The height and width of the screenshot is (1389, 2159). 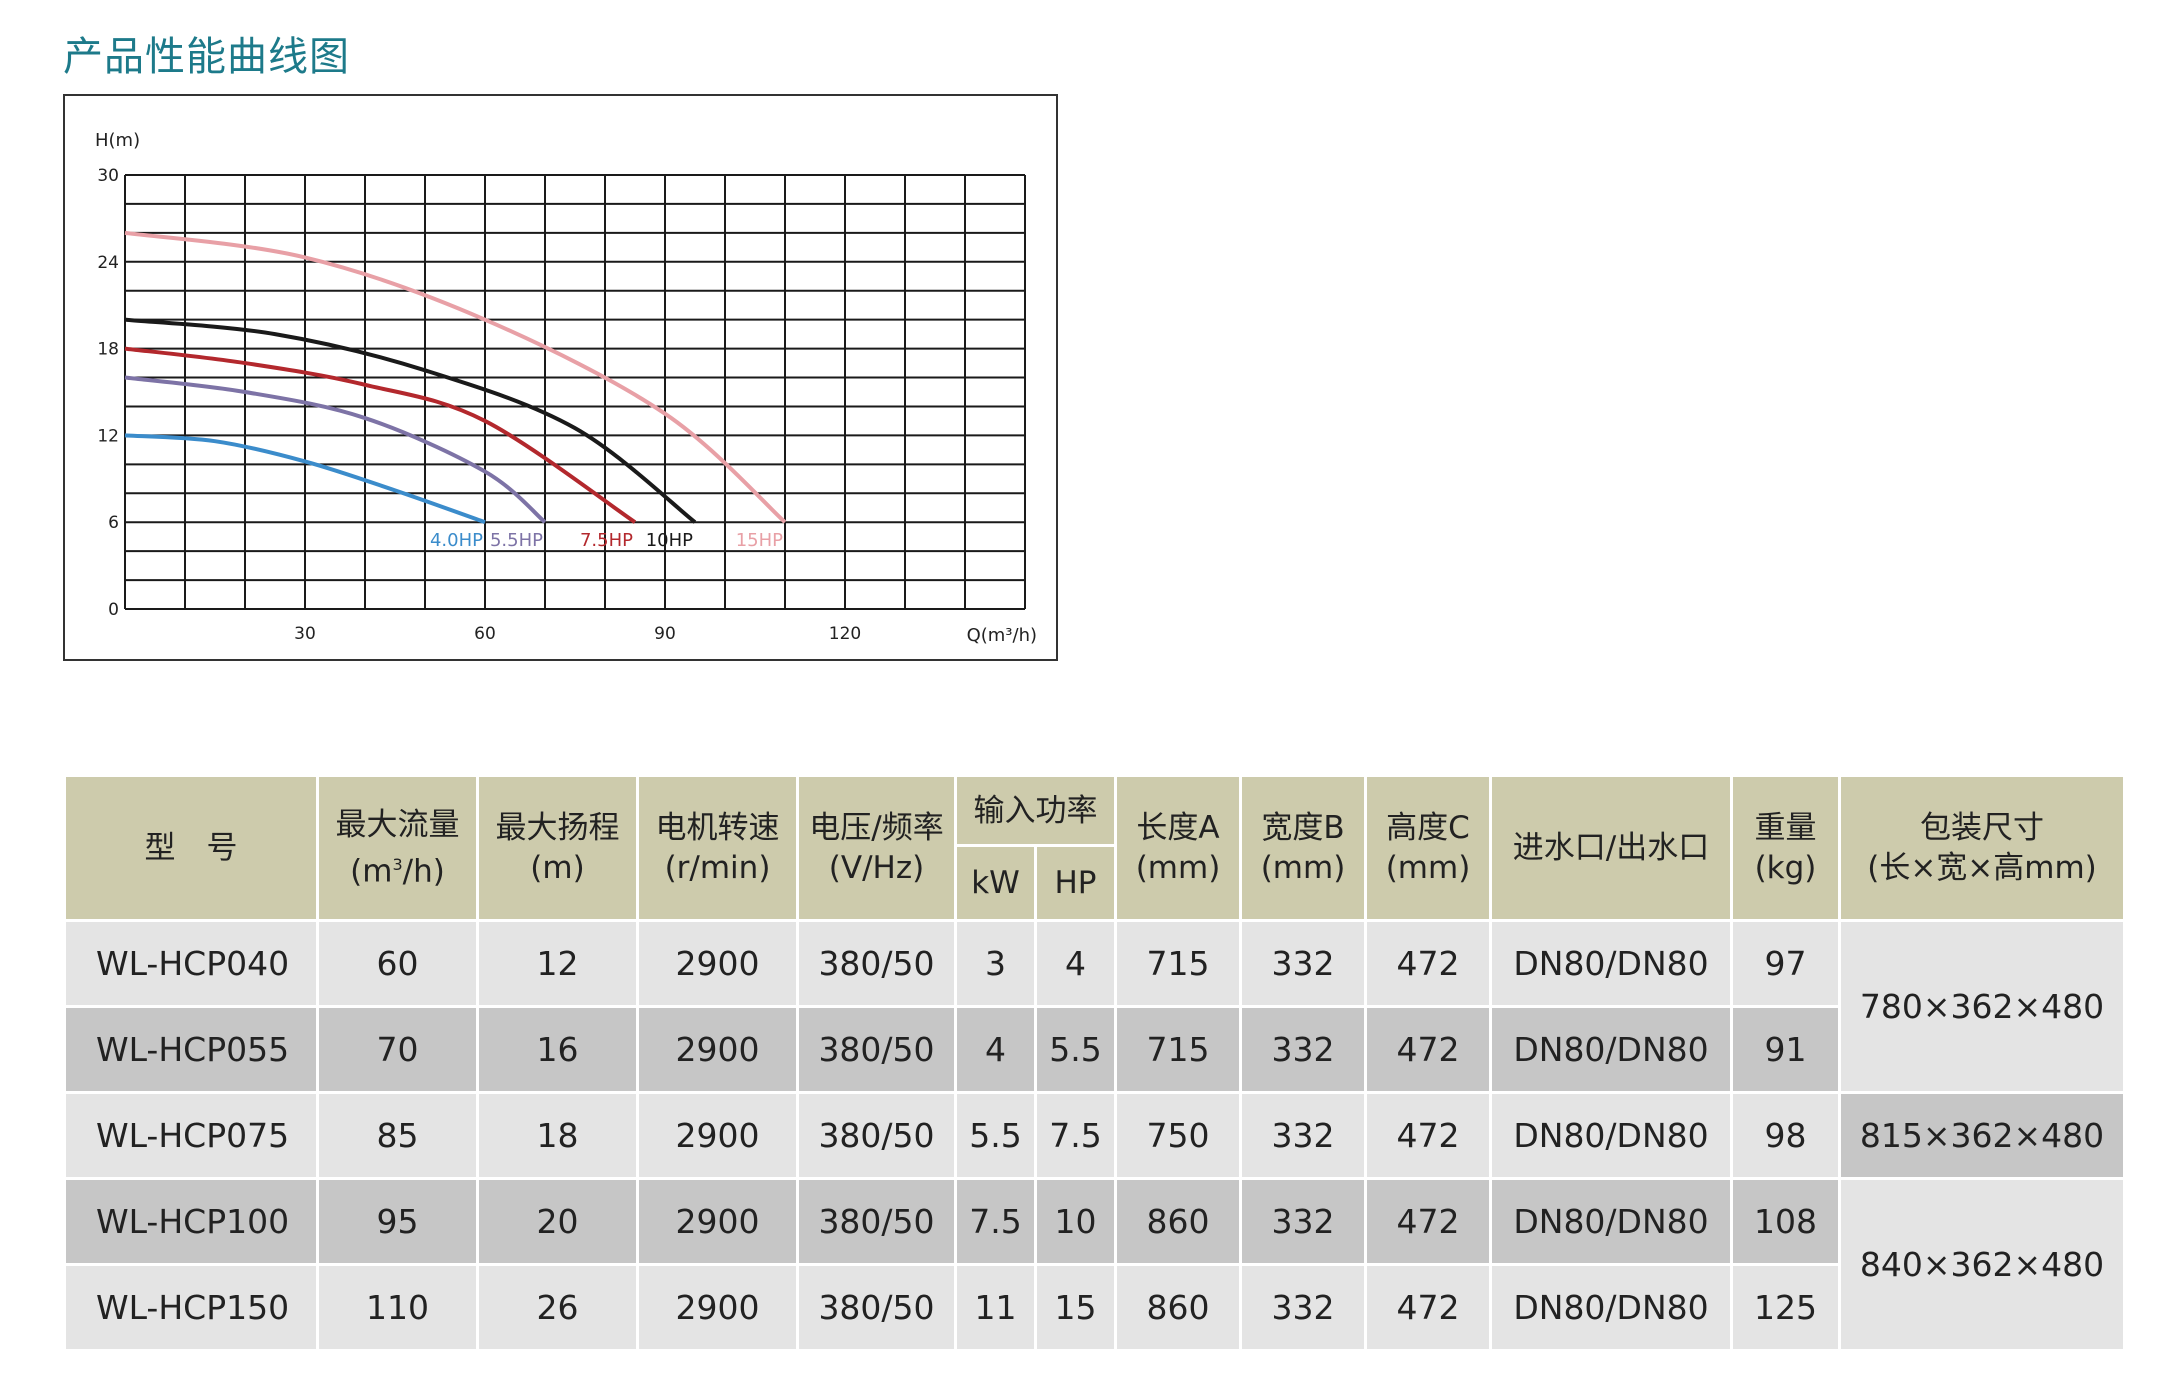 What do you see at coordinates (1178, 828) in the screenshot?
I see `header-length-label: 长度A` at bounding box center [1178, 828].